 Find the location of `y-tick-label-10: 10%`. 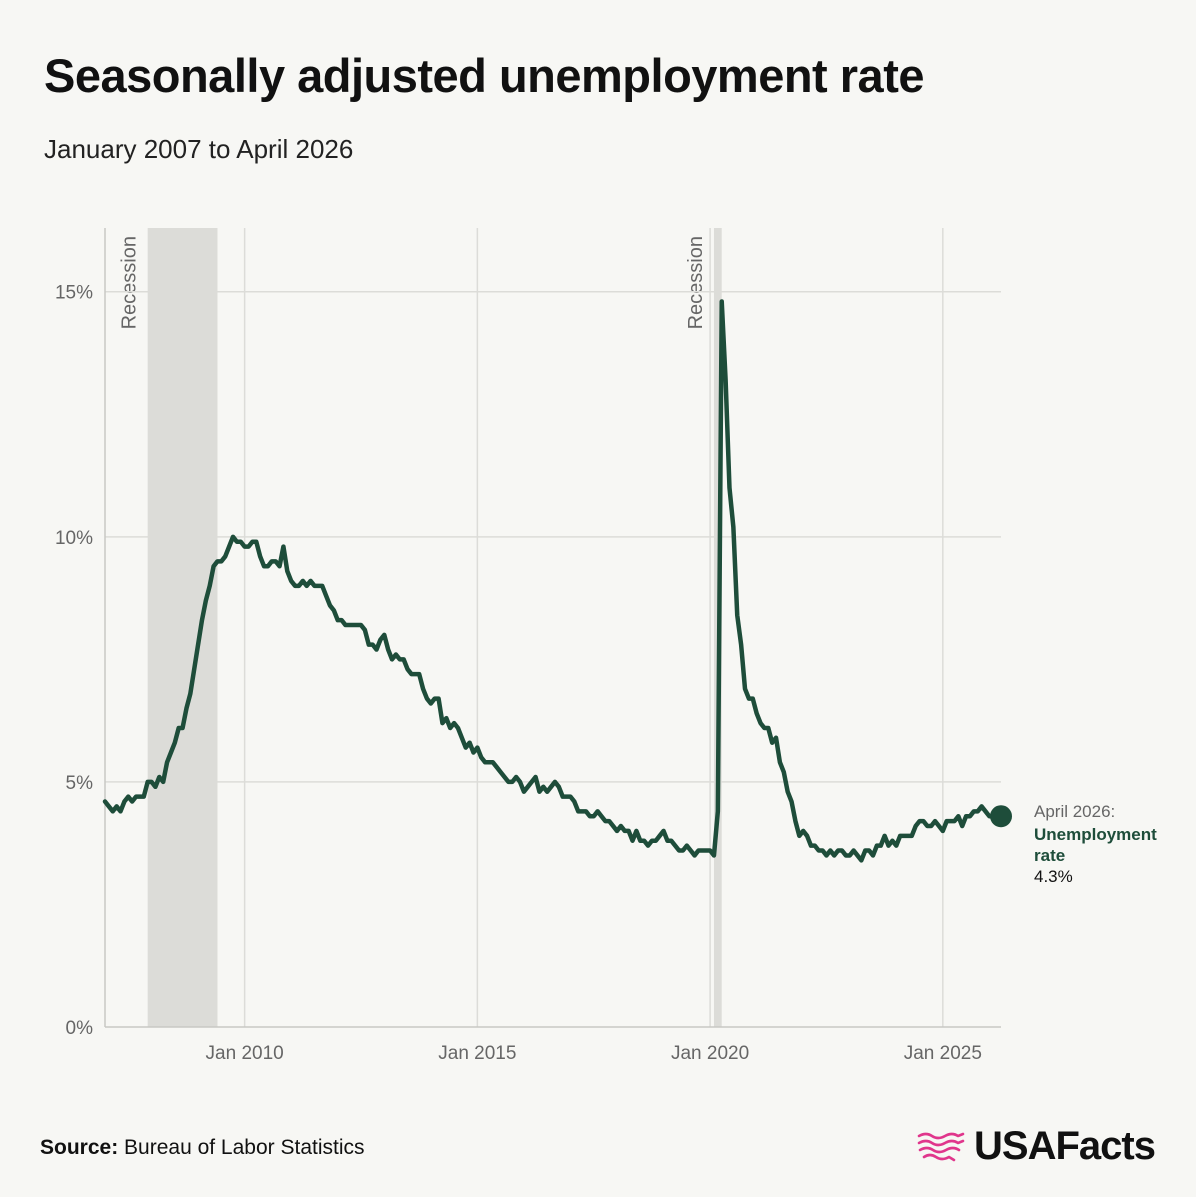

y-tick-label-10: 10% is located at coordinates (74, 538).